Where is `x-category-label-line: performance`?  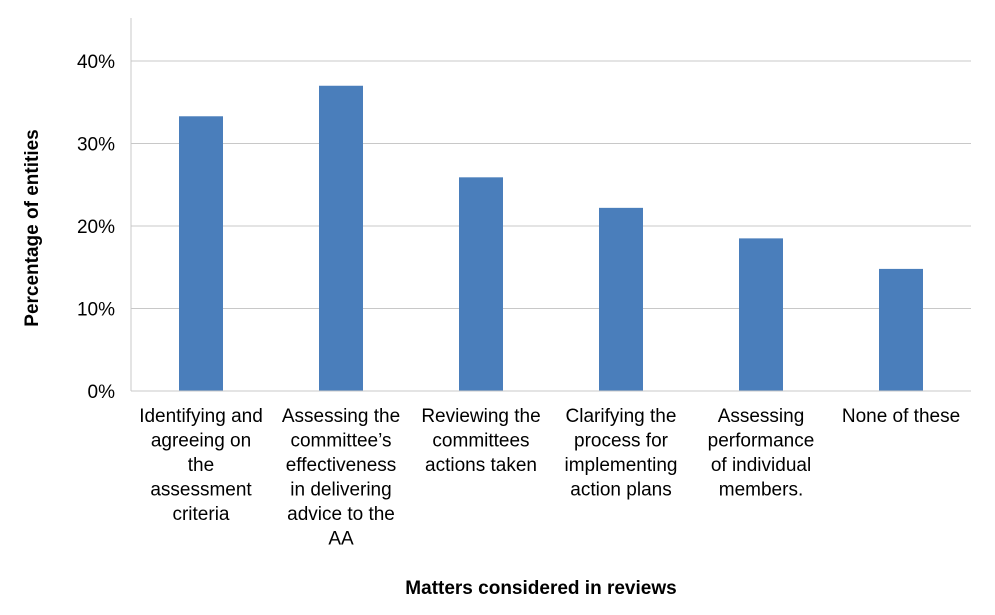
x-category-label-line: performance is located at coordinates (761, 441).